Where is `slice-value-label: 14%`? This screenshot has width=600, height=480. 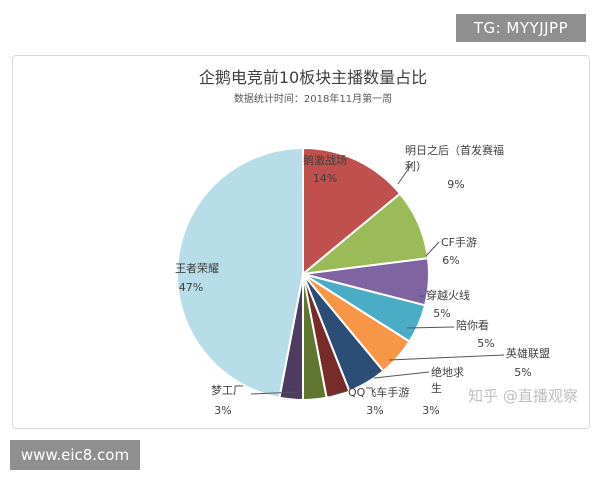 slice-value-label: 14% is located at coordinates (325, 178).